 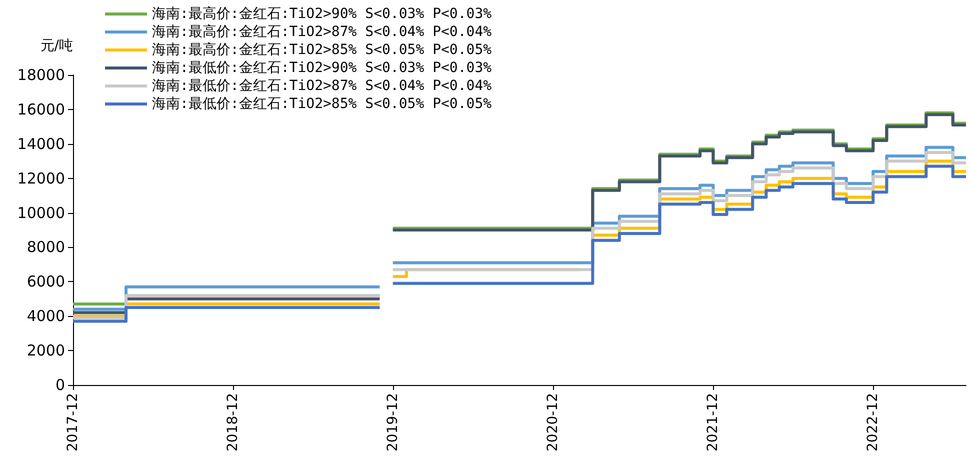 I want to click on y-tick-label: 12000, so click(x=41, y=178).